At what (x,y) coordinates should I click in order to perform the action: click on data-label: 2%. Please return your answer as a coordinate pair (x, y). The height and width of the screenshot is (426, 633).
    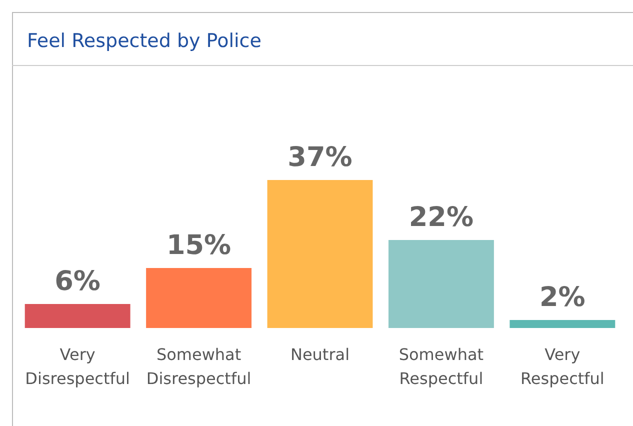
    Looking at the image, I should click on (563, 297).